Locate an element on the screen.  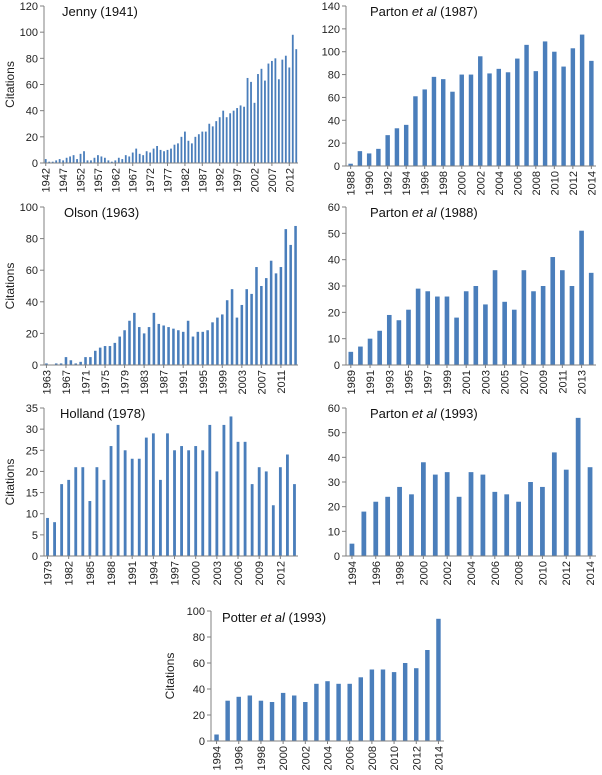
bar-1980 is located at coordinates (54, 539).